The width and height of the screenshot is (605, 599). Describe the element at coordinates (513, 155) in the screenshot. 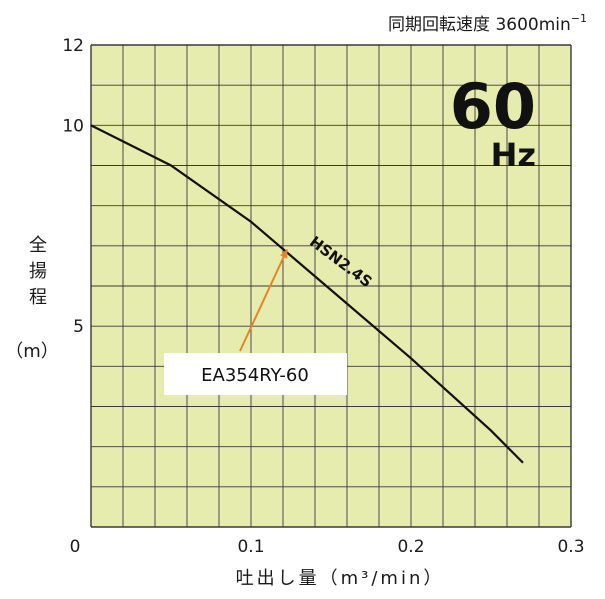

I see `frequency-unit: Hz` at that location.